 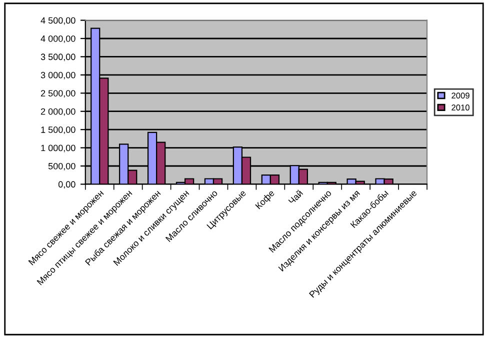 I want to click on y-tick-label: 0,00, so click(x=67, y=185).